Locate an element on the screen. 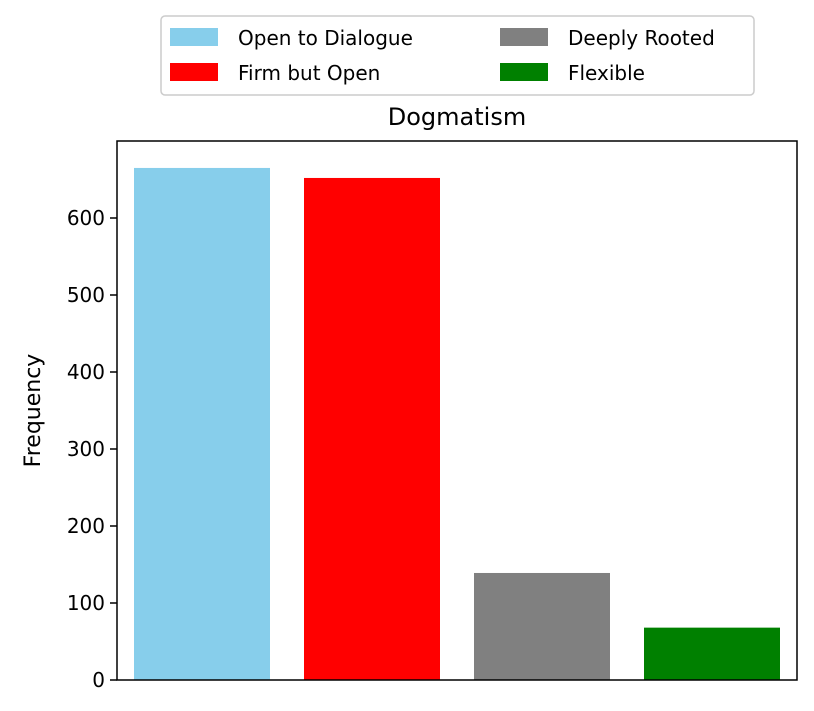  y-tick-label: 300 is located at coordinates (86, 449).